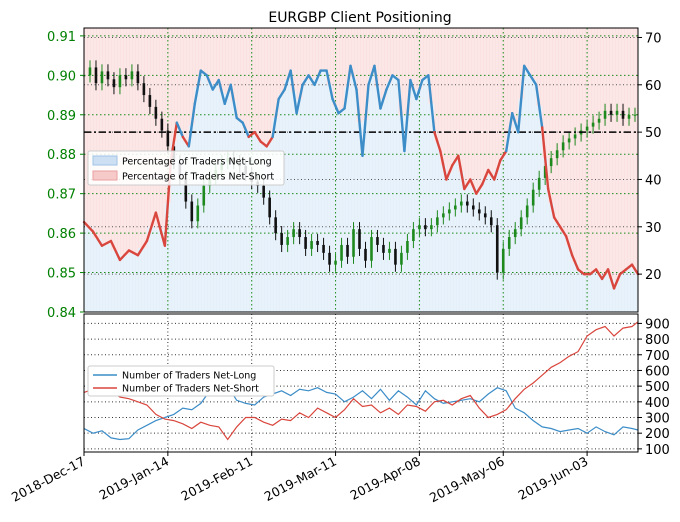 The image size is (680, 522). Describe the element at coordinates (653, 228) in the screenshot. I see `percent-tick-label: 30` at that location.